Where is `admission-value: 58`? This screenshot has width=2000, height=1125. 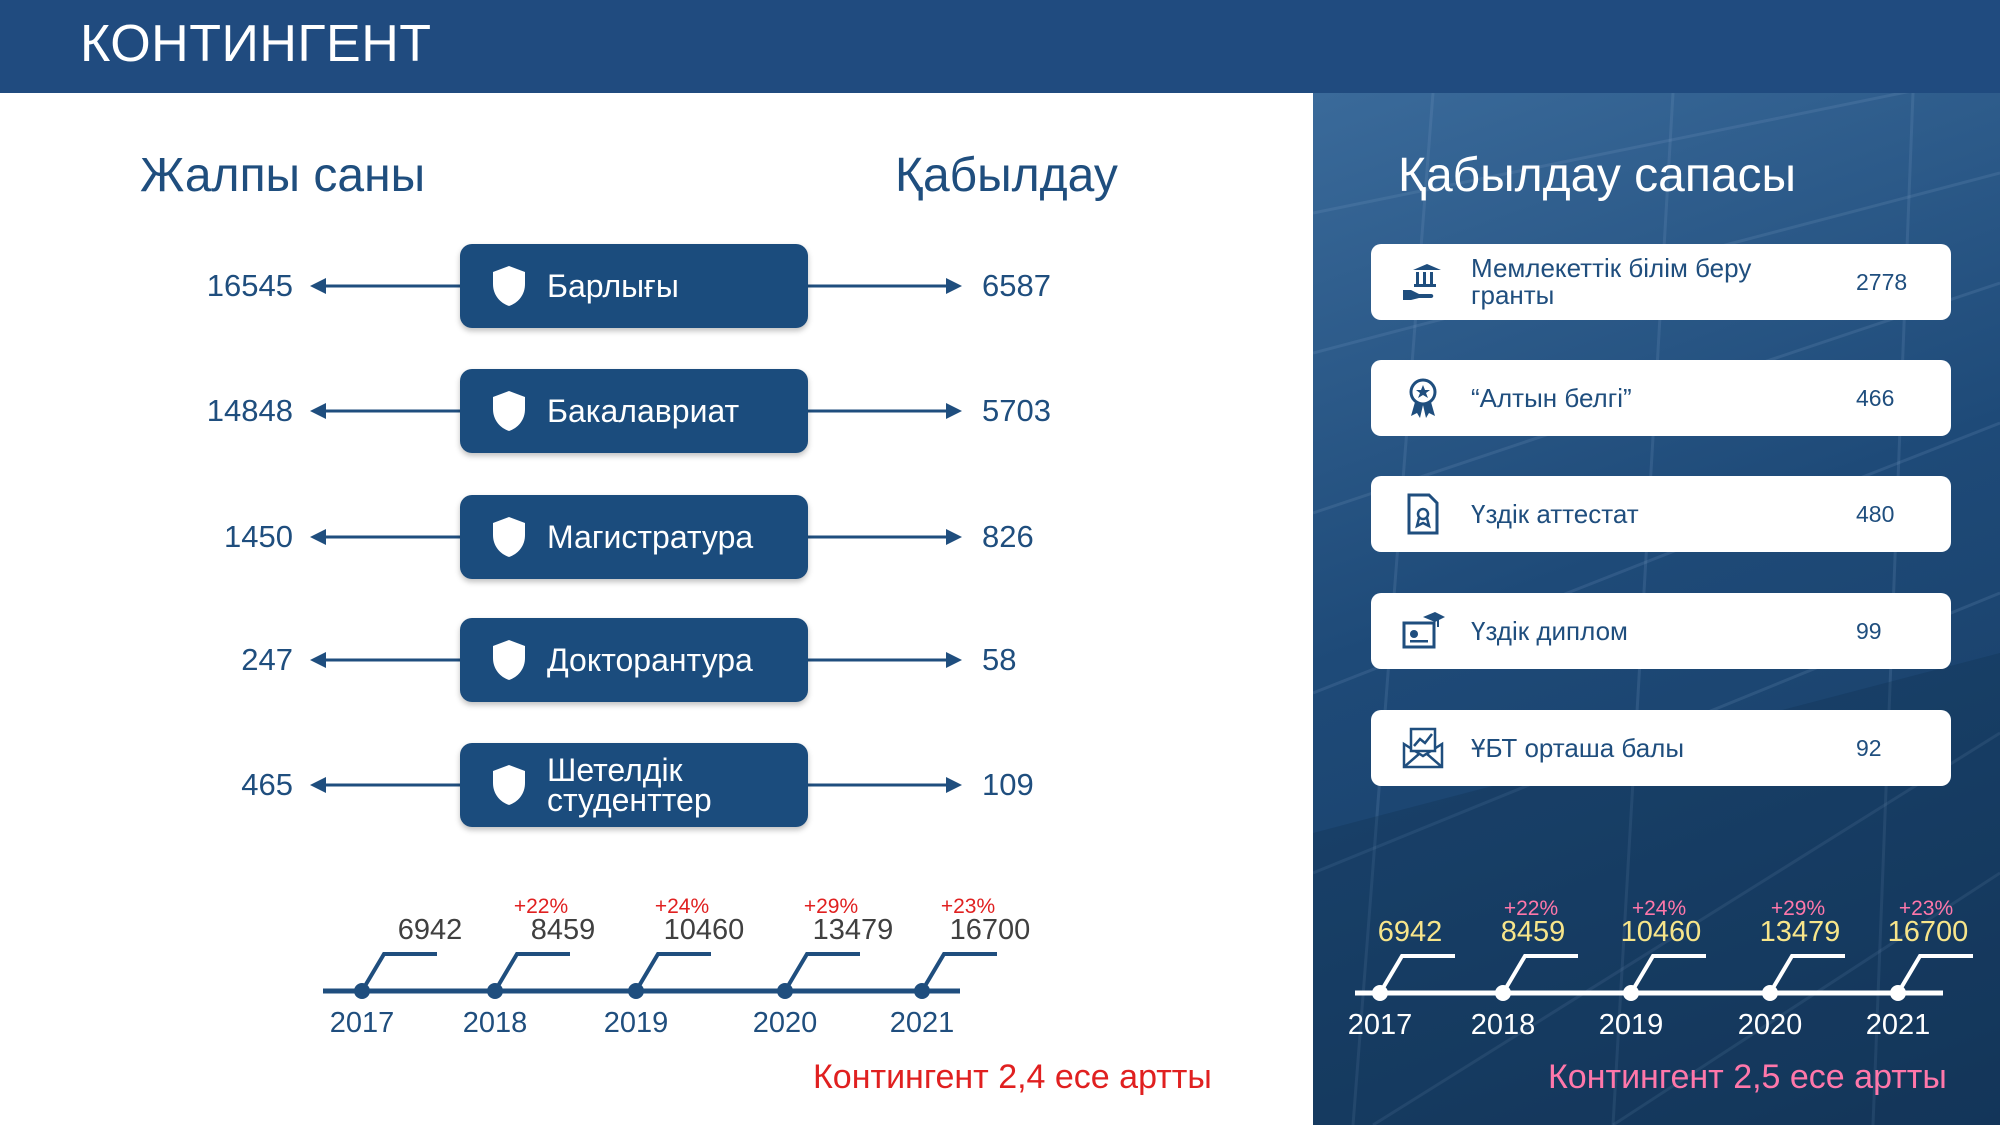 admission-value: 58 is located at coordinates (999, 659).